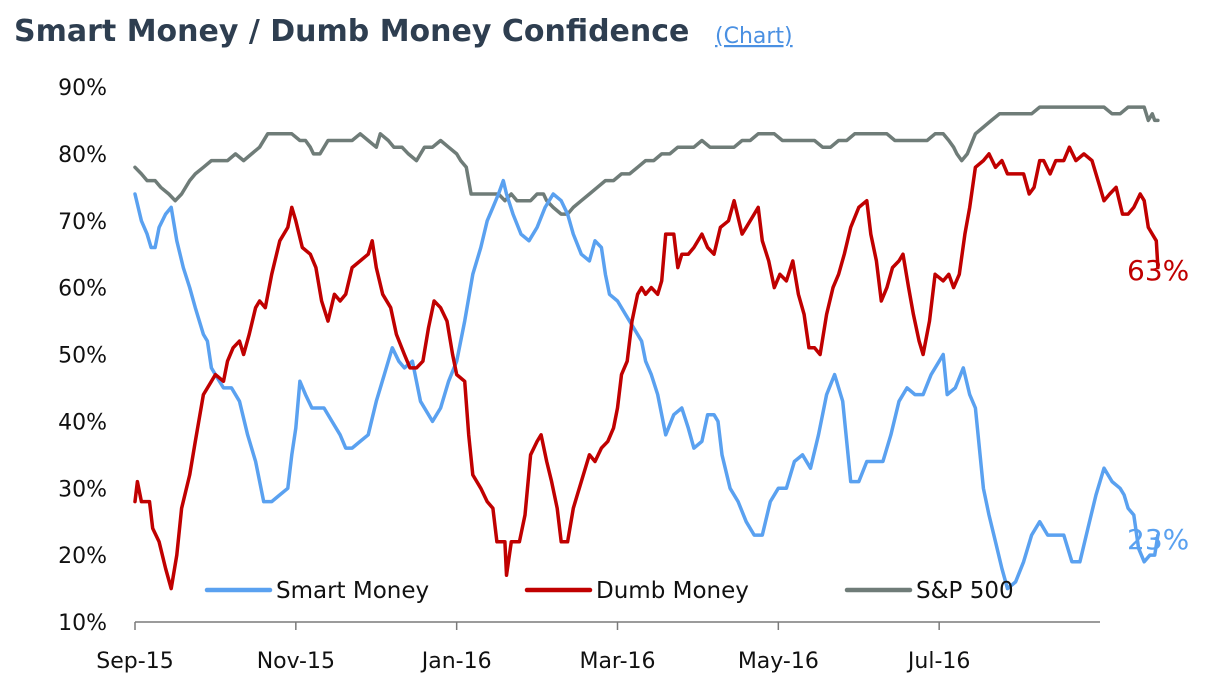 The image size is (1208, 685). Describe the element at coordinates (778, 661) in the screenshot. I see `x-tick-label: May-16` at that location.